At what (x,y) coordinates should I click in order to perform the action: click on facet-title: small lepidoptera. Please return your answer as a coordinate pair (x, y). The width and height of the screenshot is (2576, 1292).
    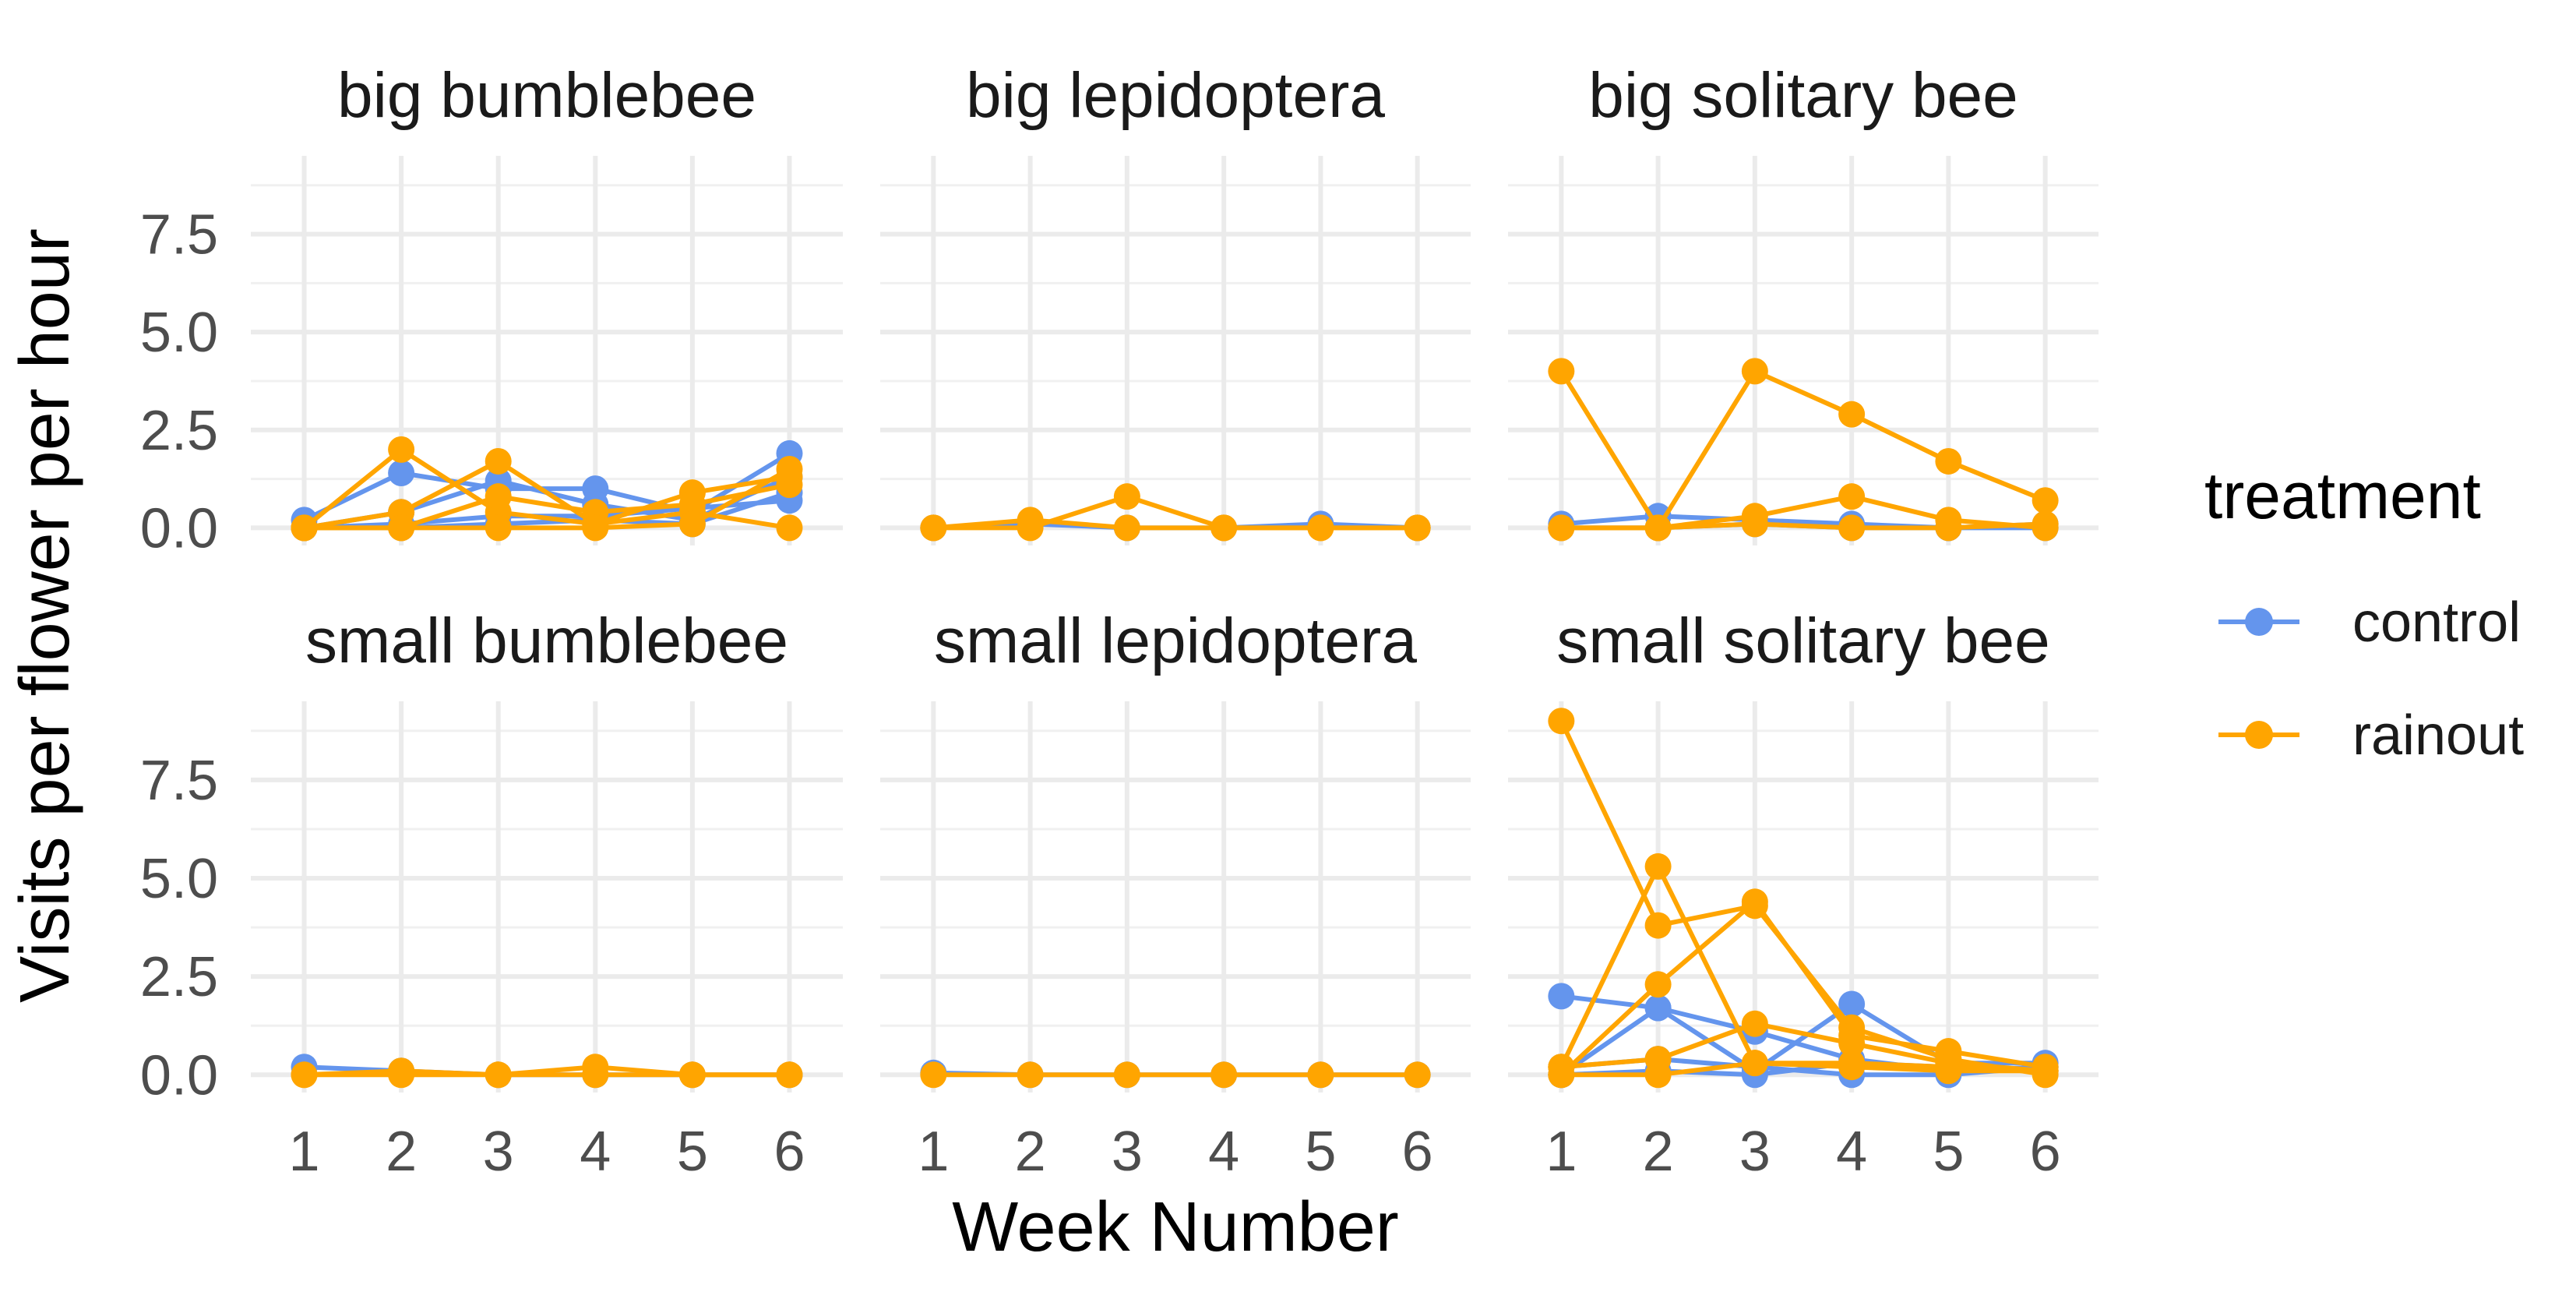
    Looking at the image, I should click on (1175, 640).